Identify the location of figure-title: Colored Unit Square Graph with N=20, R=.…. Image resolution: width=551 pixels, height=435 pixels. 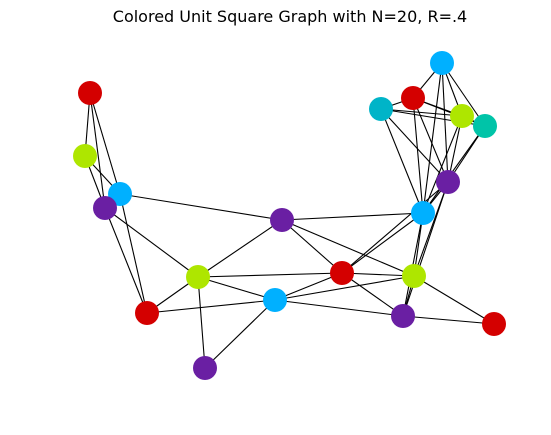
(290, 16).